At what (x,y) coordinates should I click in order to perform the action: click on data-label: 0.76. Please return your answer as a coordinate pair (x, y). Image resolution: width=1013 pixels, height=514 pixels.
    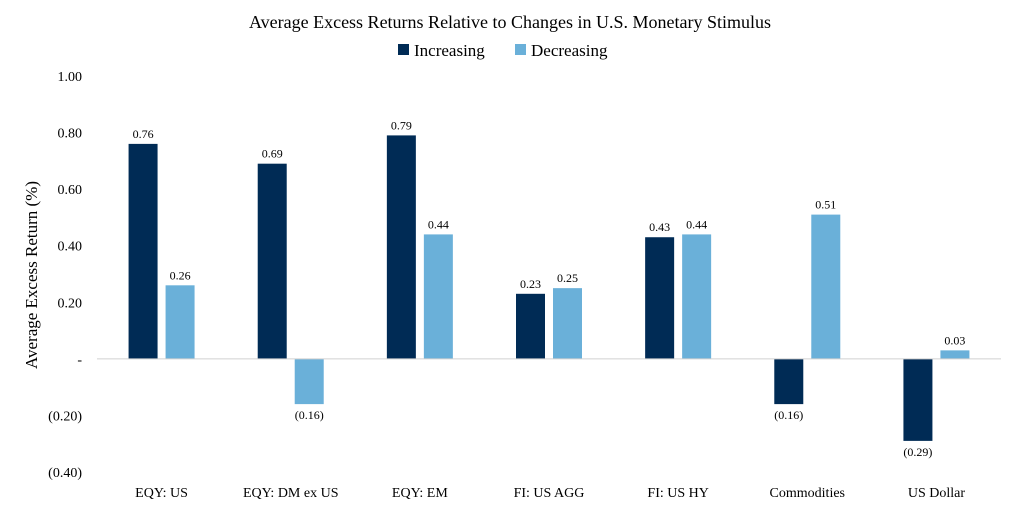
    Looking at the image, I should click on (143, 134).